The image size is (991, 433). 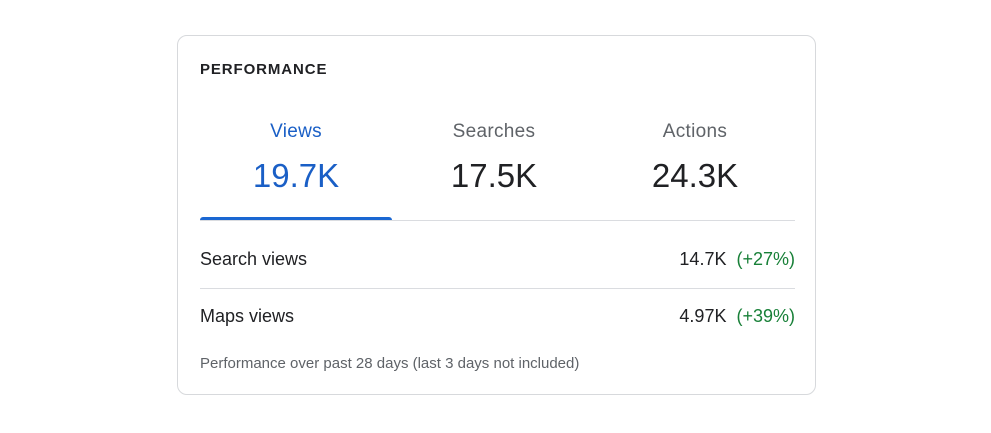 What do you see at coordinates (703, 316) in the screenshot?
I see `metric-value: 4.97K` at bounding box center [703, 316].